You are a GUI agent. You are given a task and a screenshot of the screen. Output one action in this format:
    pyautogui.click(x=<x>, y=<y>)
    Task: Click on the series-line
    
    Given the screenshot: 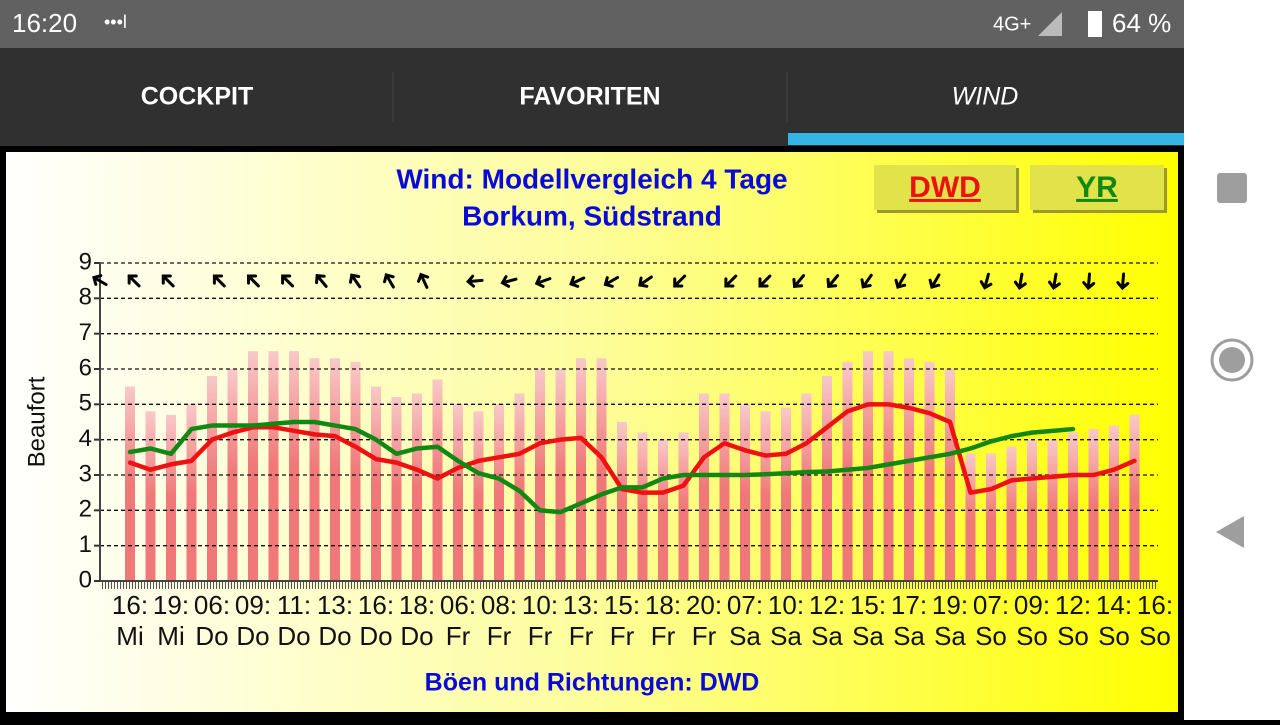 What is the action you would take?
    pyautogui.click(x=632, y=448)
    